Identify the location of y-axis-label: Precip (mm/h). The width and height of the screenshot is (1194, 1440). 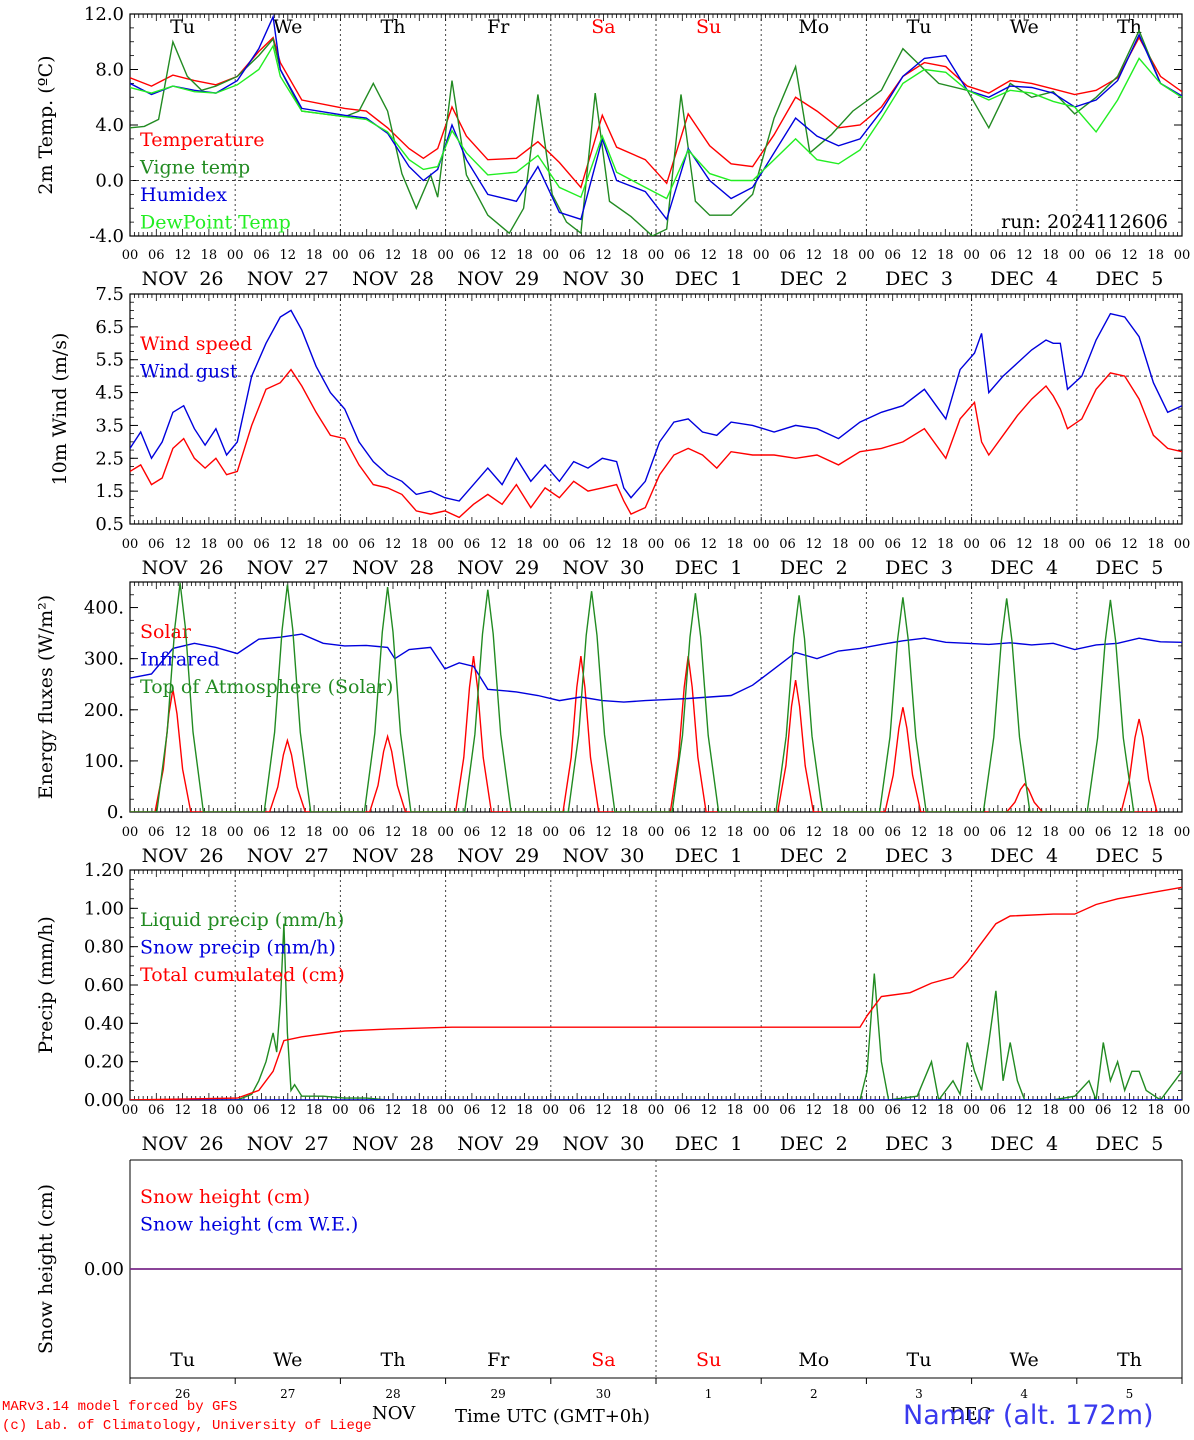
(46, 985).